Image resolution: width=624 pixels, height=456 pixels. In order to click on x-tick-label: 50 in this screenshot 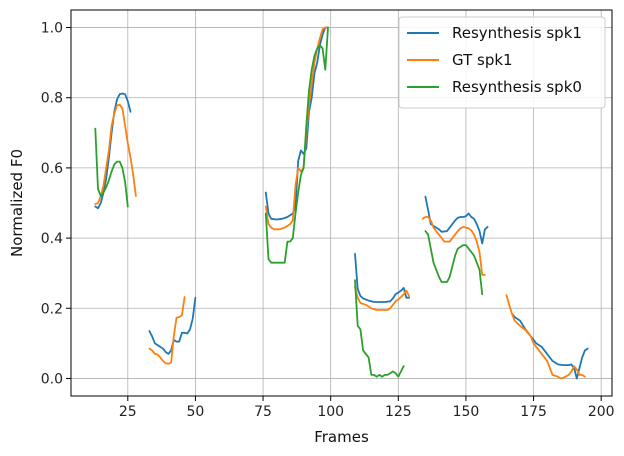, I will do `click(196, 412)`.